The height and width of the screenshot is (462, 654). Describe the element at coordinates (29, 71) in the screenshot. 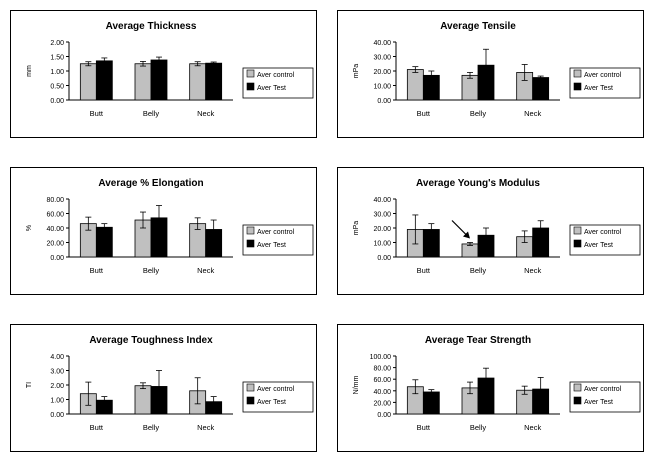

I see `y-axis-label: mm` at that location.